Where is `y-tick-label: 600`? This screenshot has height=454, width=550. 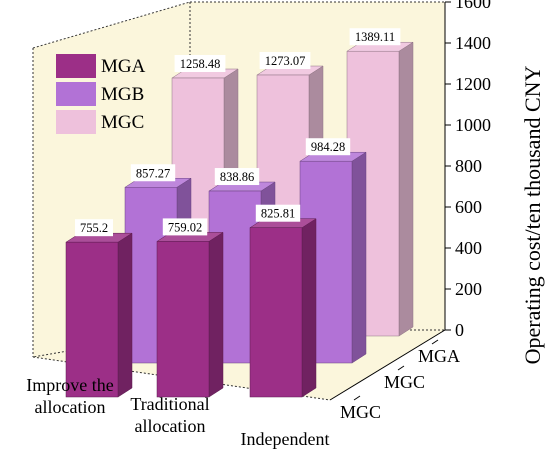 y-tick-label: 600 is located at coordinates (468, 207).